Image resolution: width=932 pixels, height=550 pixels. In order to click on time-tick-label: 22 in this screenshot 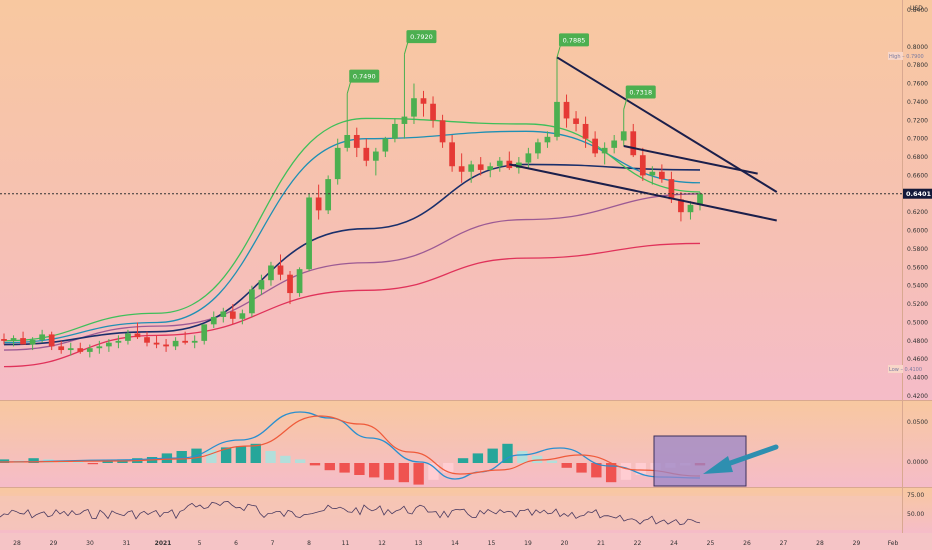, I will do `click(638, 543)`.